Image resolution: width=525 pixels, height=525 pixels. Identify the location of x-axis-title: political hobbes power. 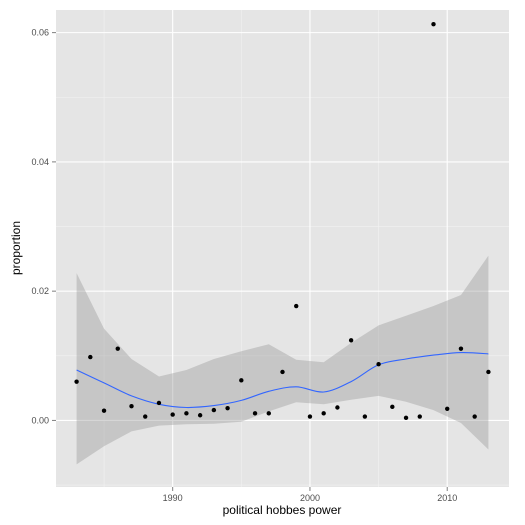
(282, 510).